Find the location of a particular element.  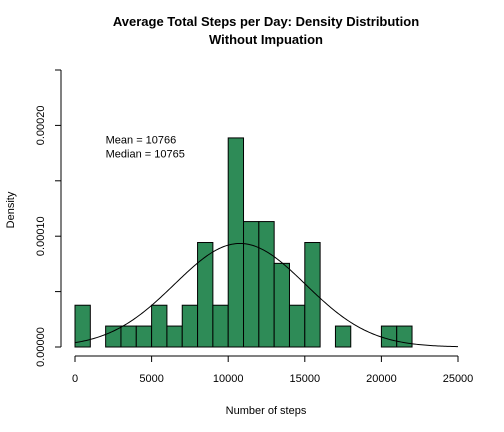

x-tick-label-0: 0 is located at coordinates (75, 379).